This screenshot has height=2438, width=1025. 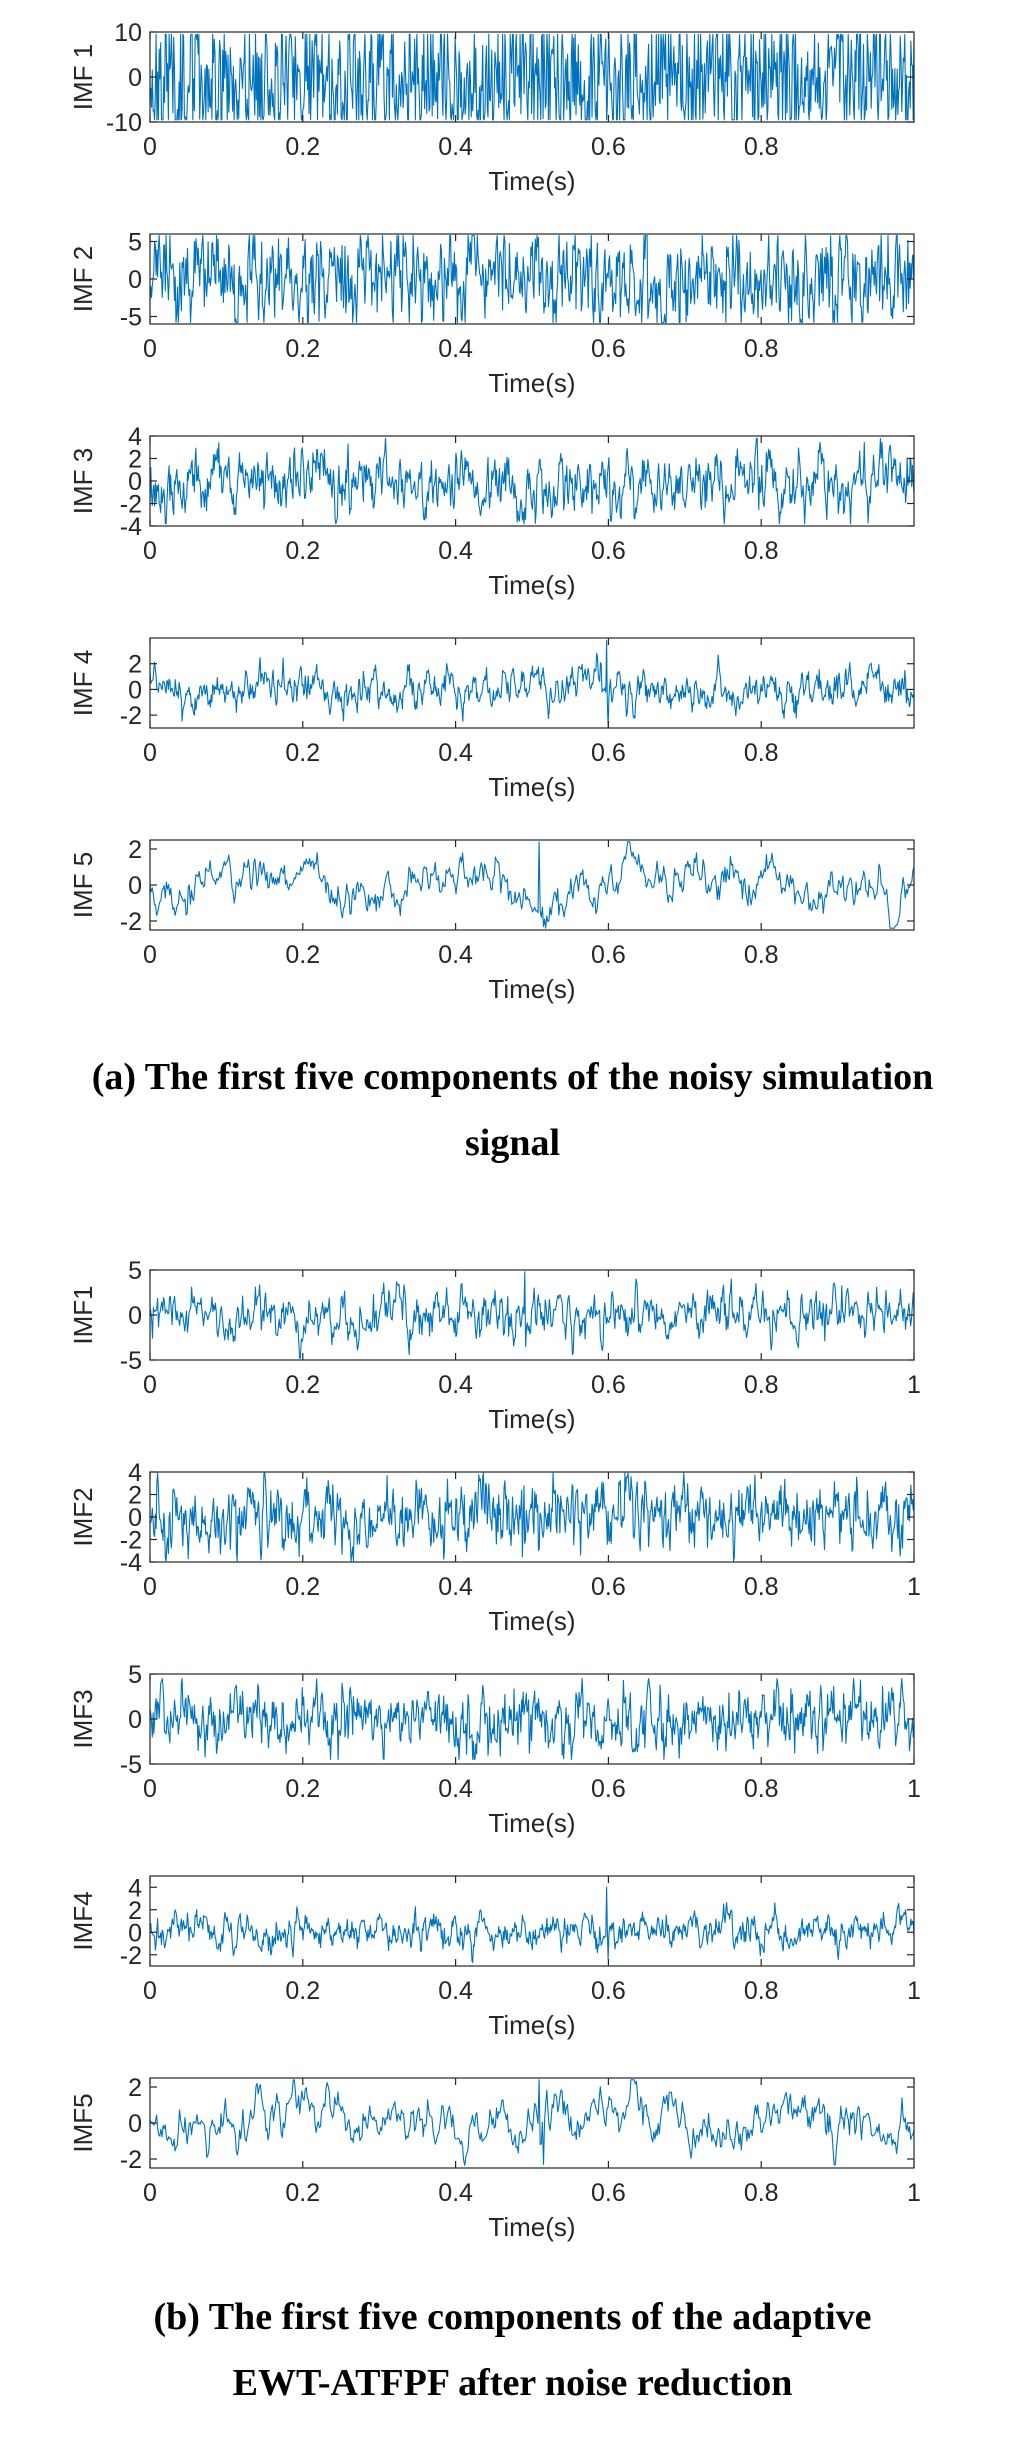 What do you see at coordinates (83, 279) in the screenshot?
I see `y-axis-label: IMF 2` at bounding box center [83, 279].